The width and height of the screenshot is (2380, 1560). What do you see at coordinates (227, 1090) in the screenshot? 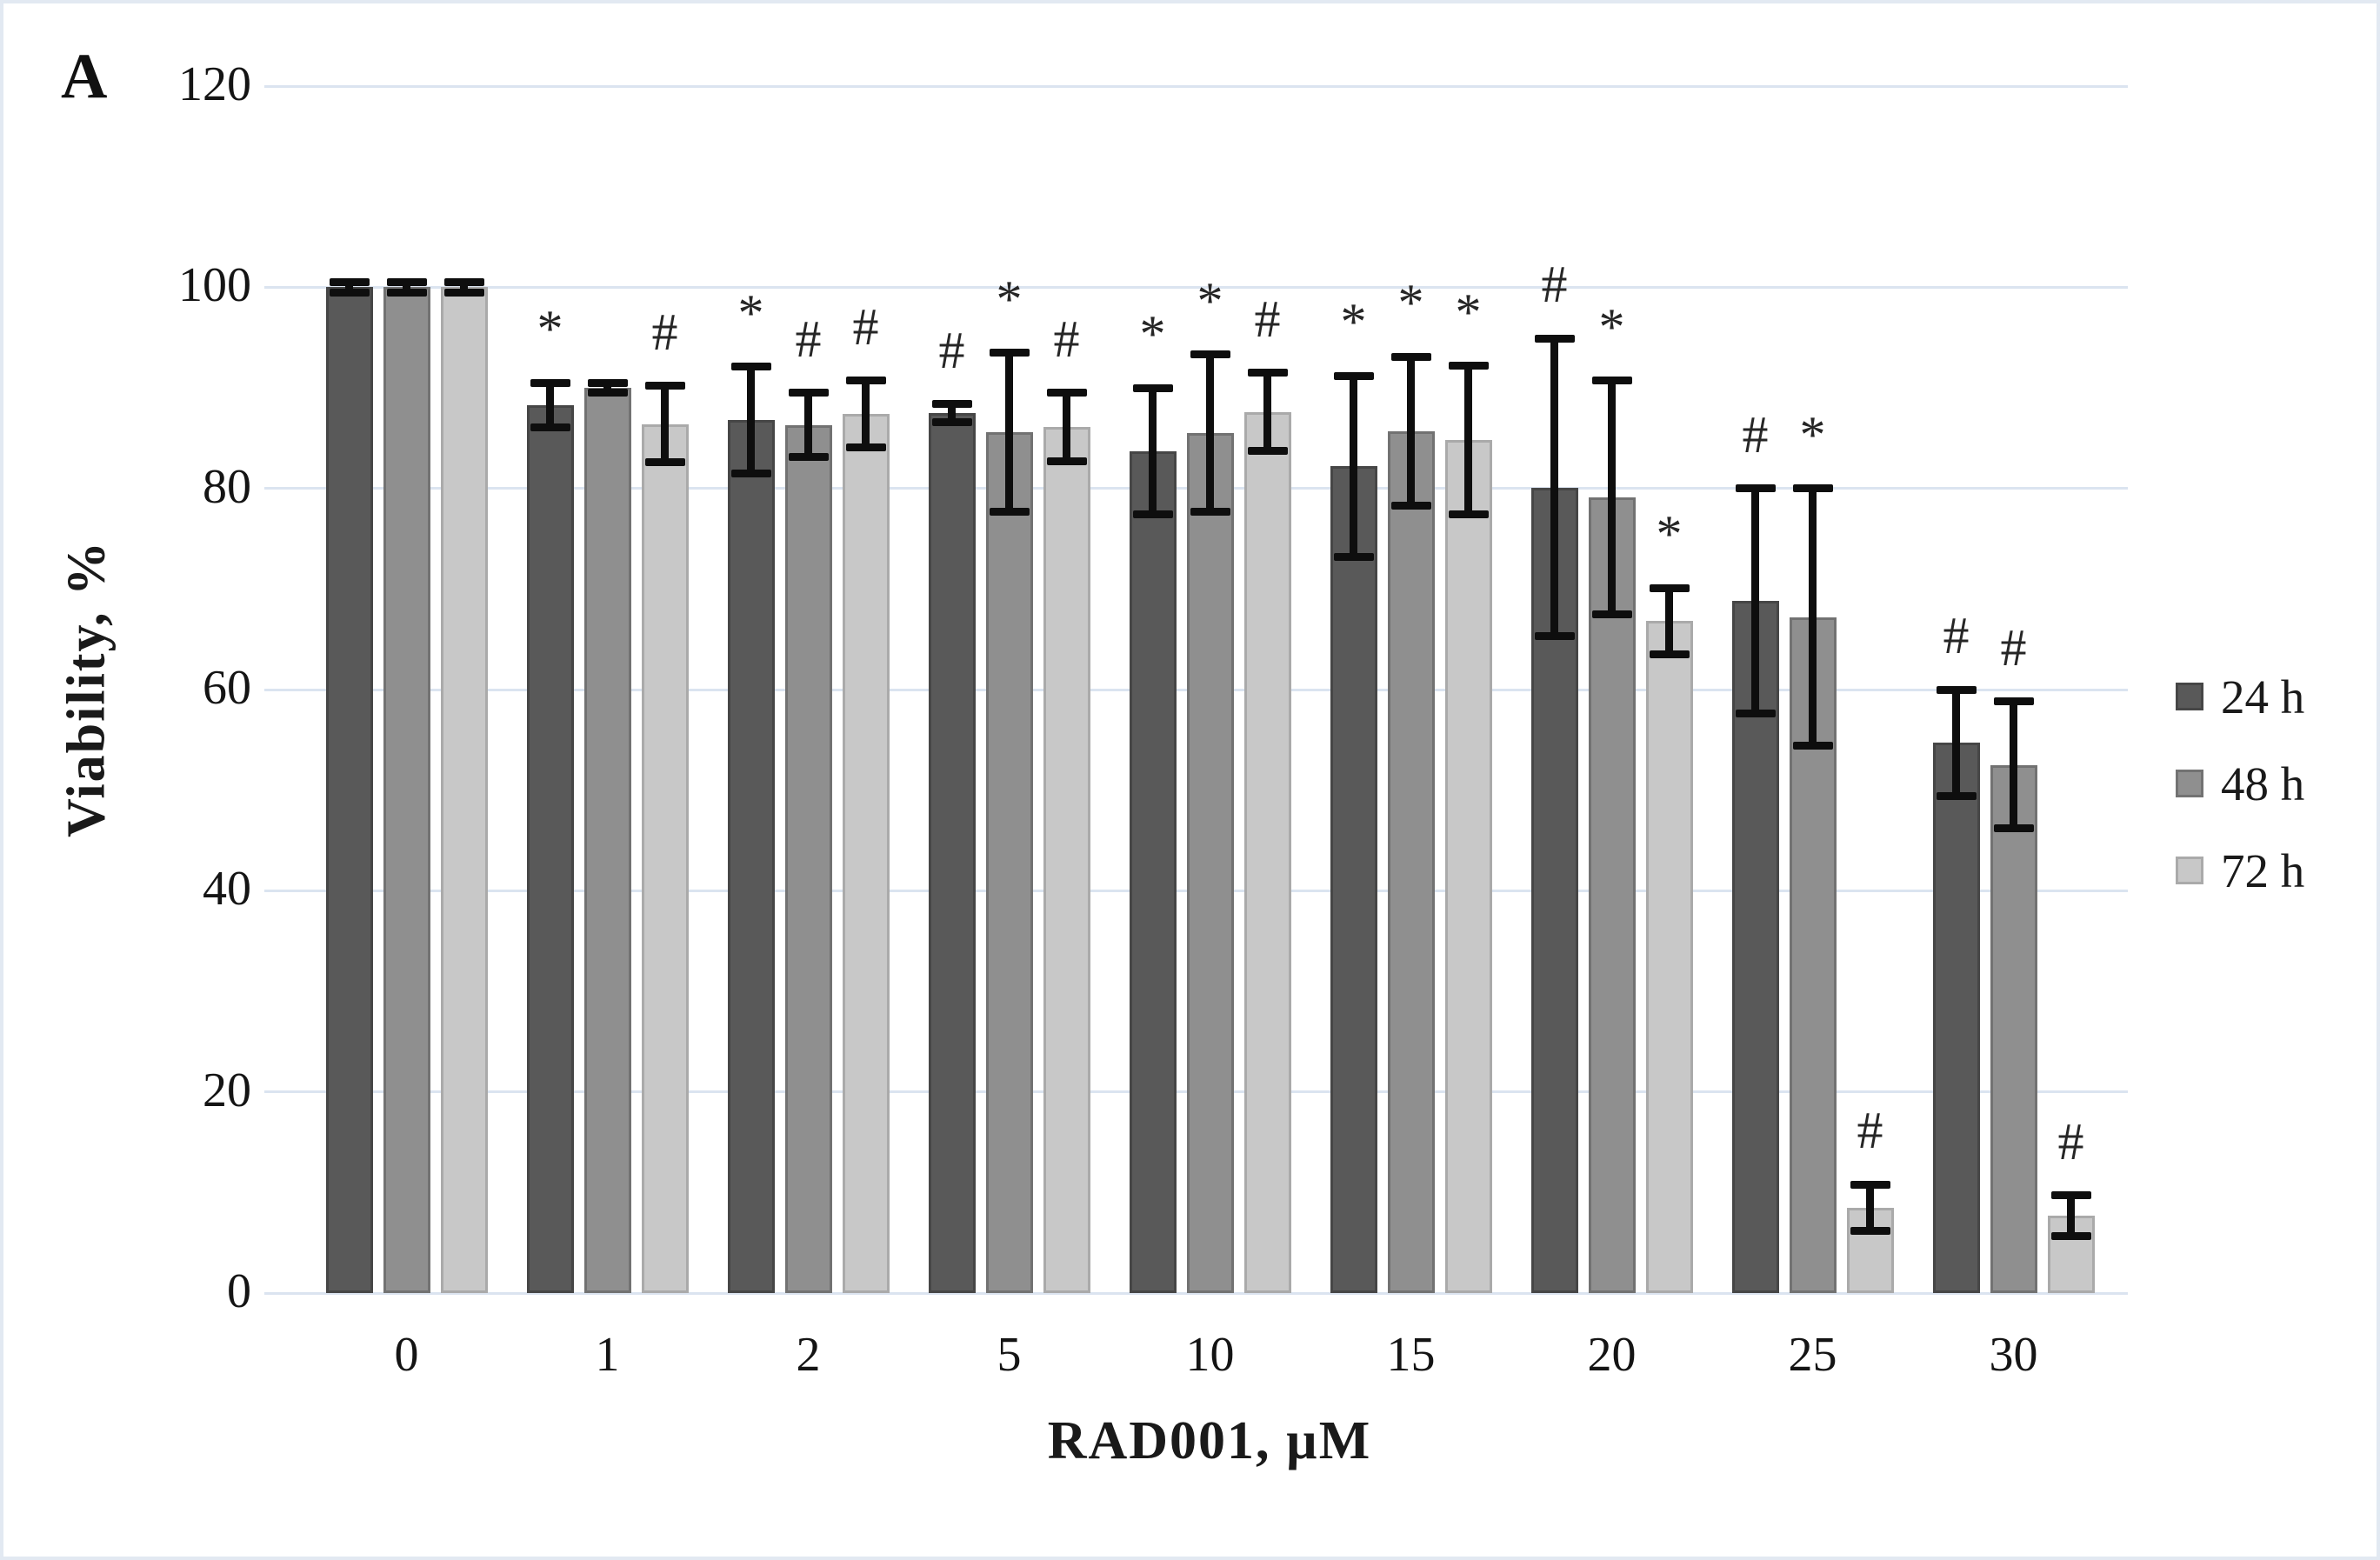
I see `y-tick-label-20: 20` at bounding box center [227, 1090].